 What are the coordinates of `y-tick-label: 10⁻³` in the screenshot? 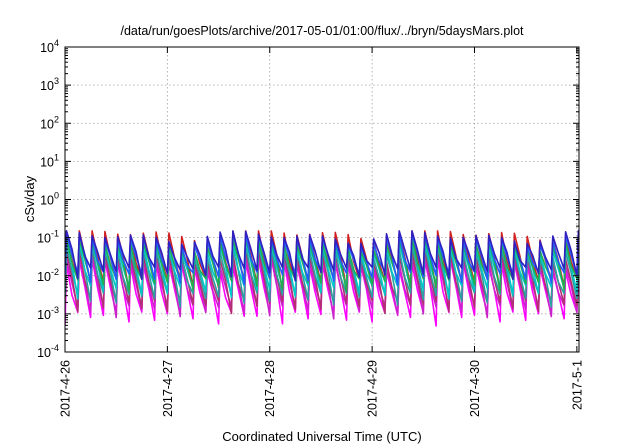 It's located at (48, 313).